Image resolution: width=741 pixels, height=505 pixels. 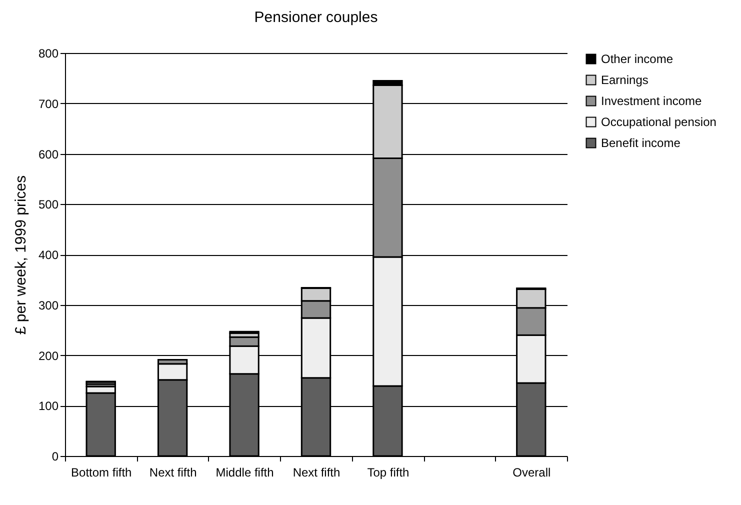 What do you see at coordinates (637, 59) in the screenshot?
I see `legend-label: Other income` at bounding box center [637, 59].